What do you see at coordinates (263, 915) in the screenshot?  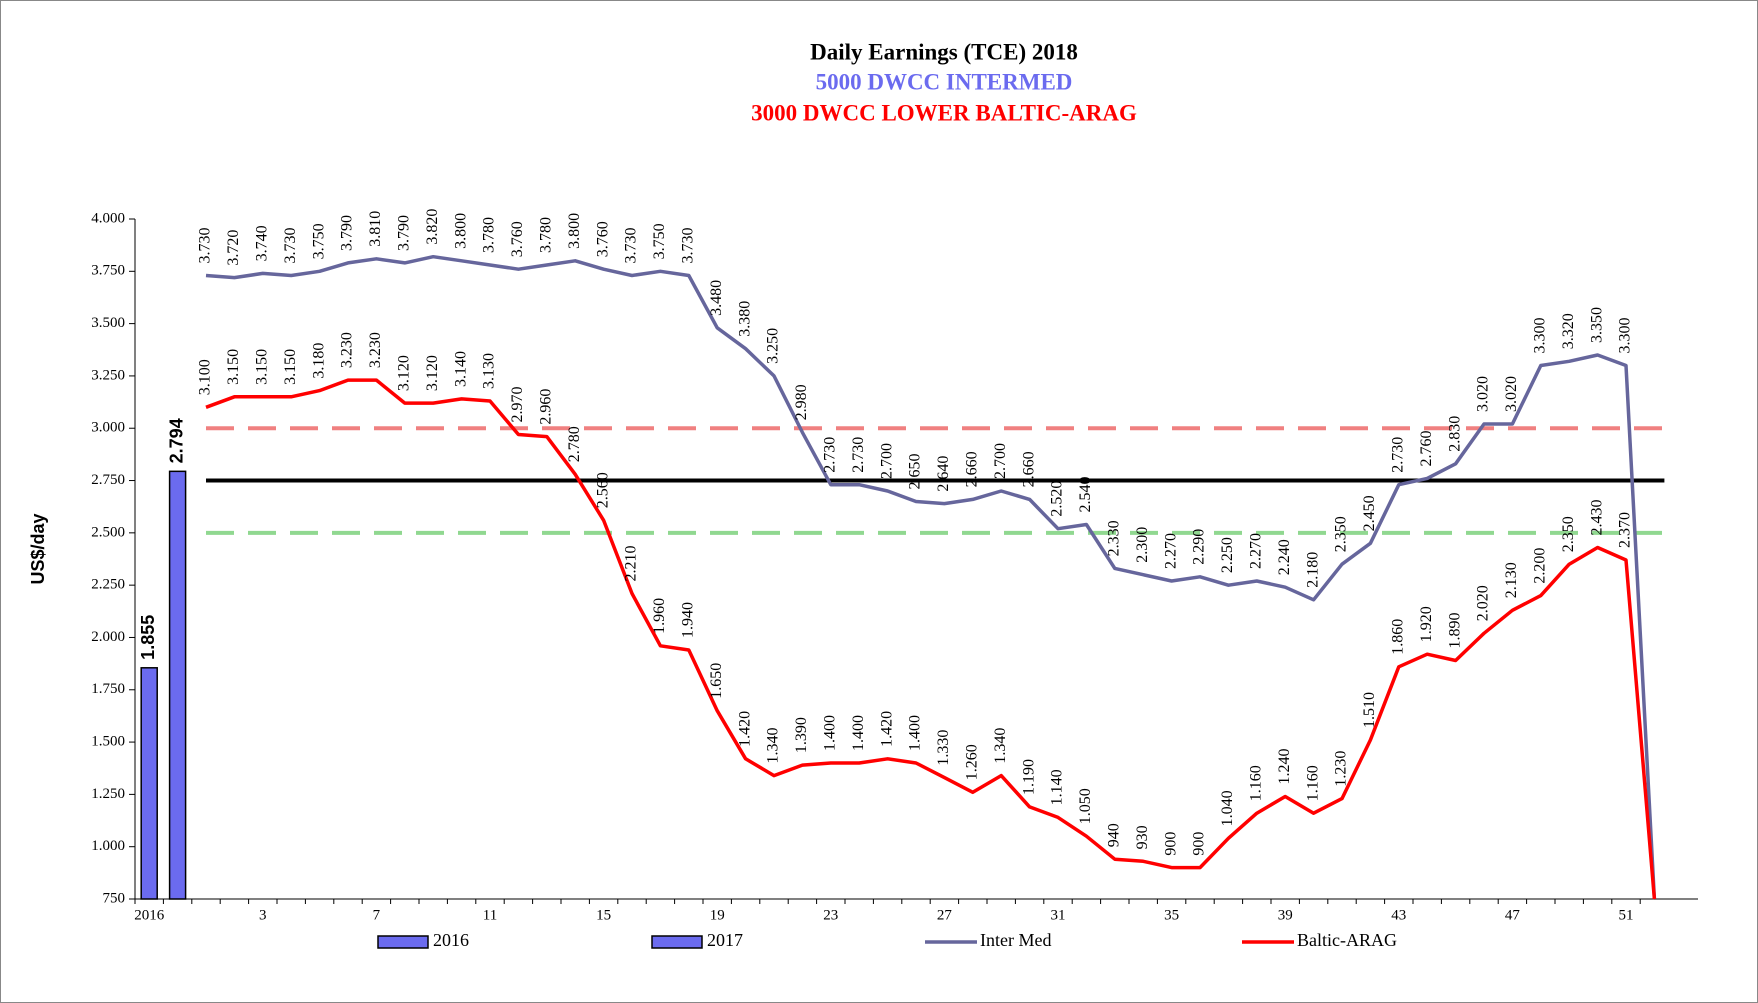 I see `x-tick-label: 3` at bounding box center [263, 915].